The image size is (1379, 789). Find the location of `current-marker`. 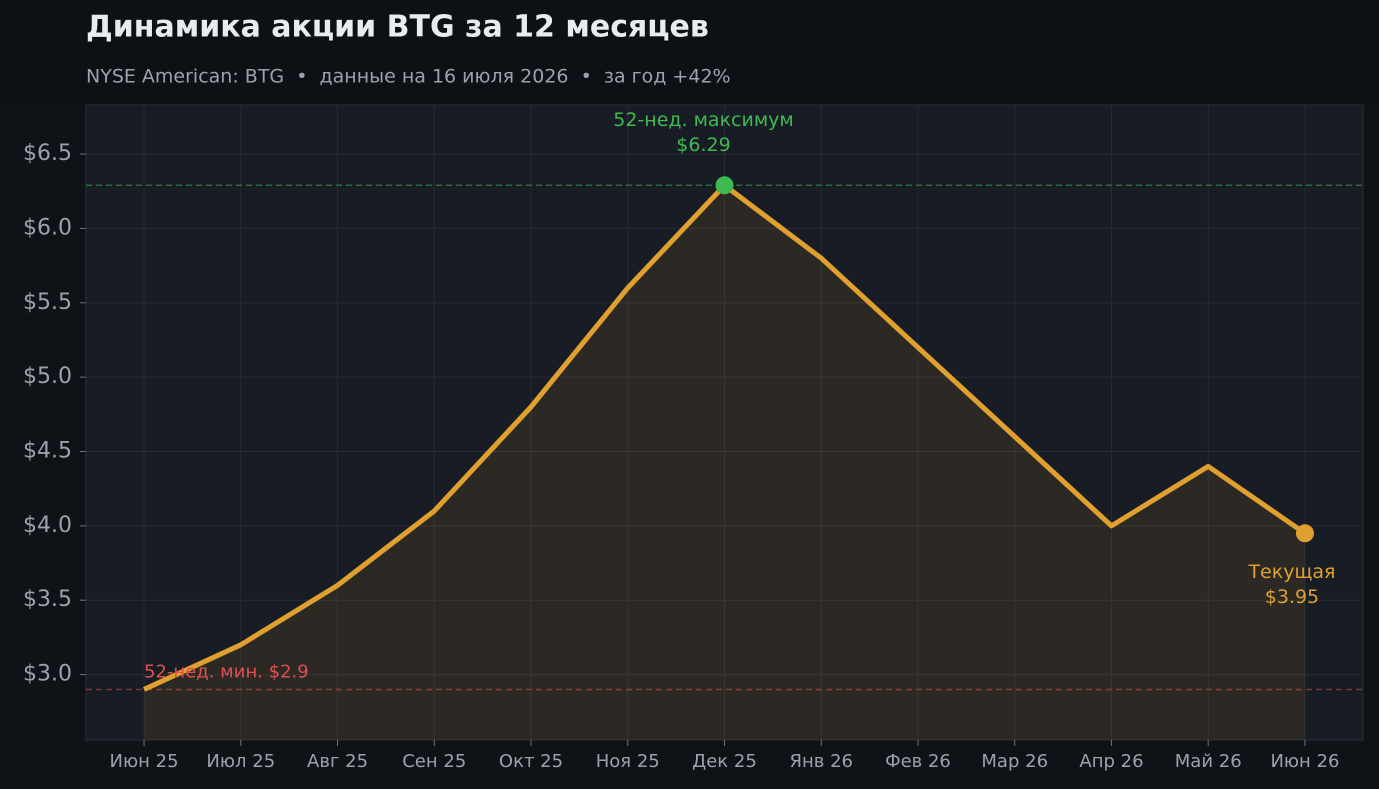

current-marker is located at coordinates (1304, 533).